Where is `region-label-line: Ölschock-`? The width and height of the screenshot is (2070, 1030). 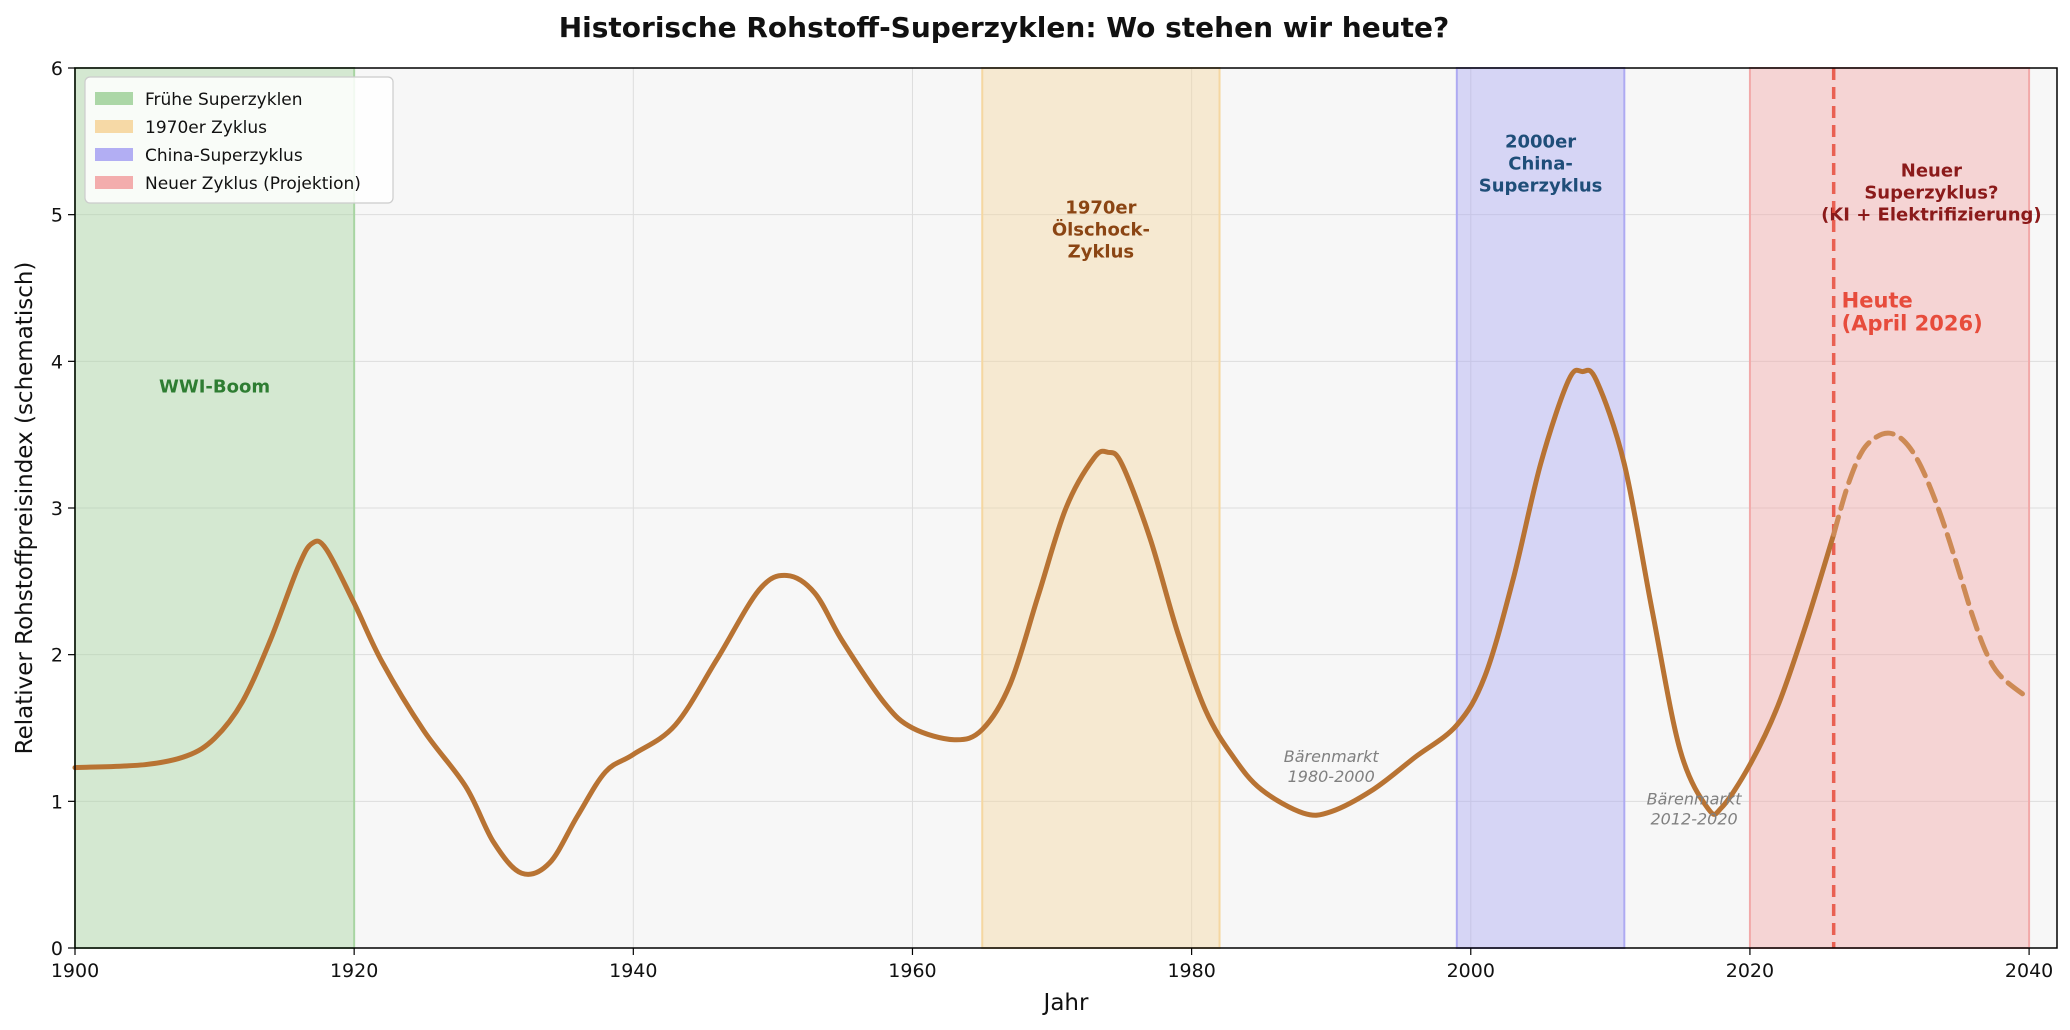 region-label-line: Ölschock- is located at coordinates (1101, 229).